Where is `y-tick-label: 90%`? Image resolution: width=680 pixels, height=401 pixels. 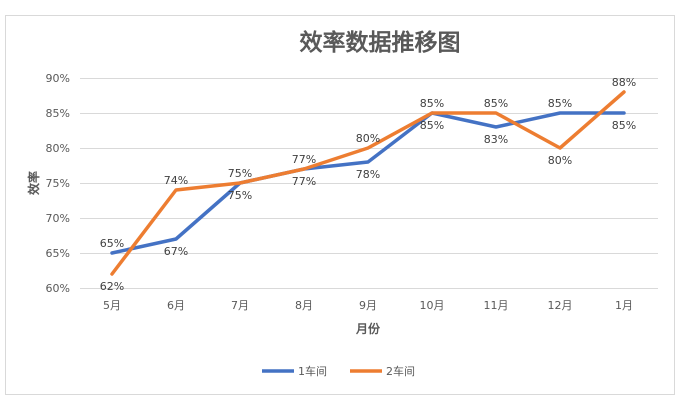
y-tick-label: 90% is located at coordinates (58, 78).